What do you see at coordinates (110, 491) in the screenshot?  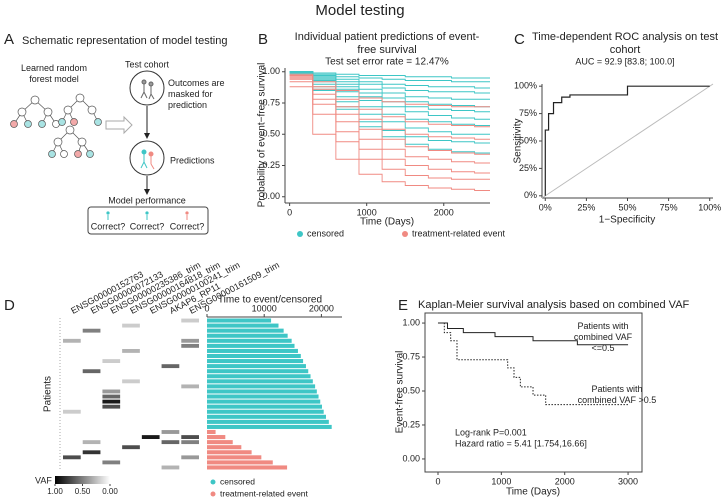 I see `colorbar-tick-label: 0.00` at bounding box center [110, 491].